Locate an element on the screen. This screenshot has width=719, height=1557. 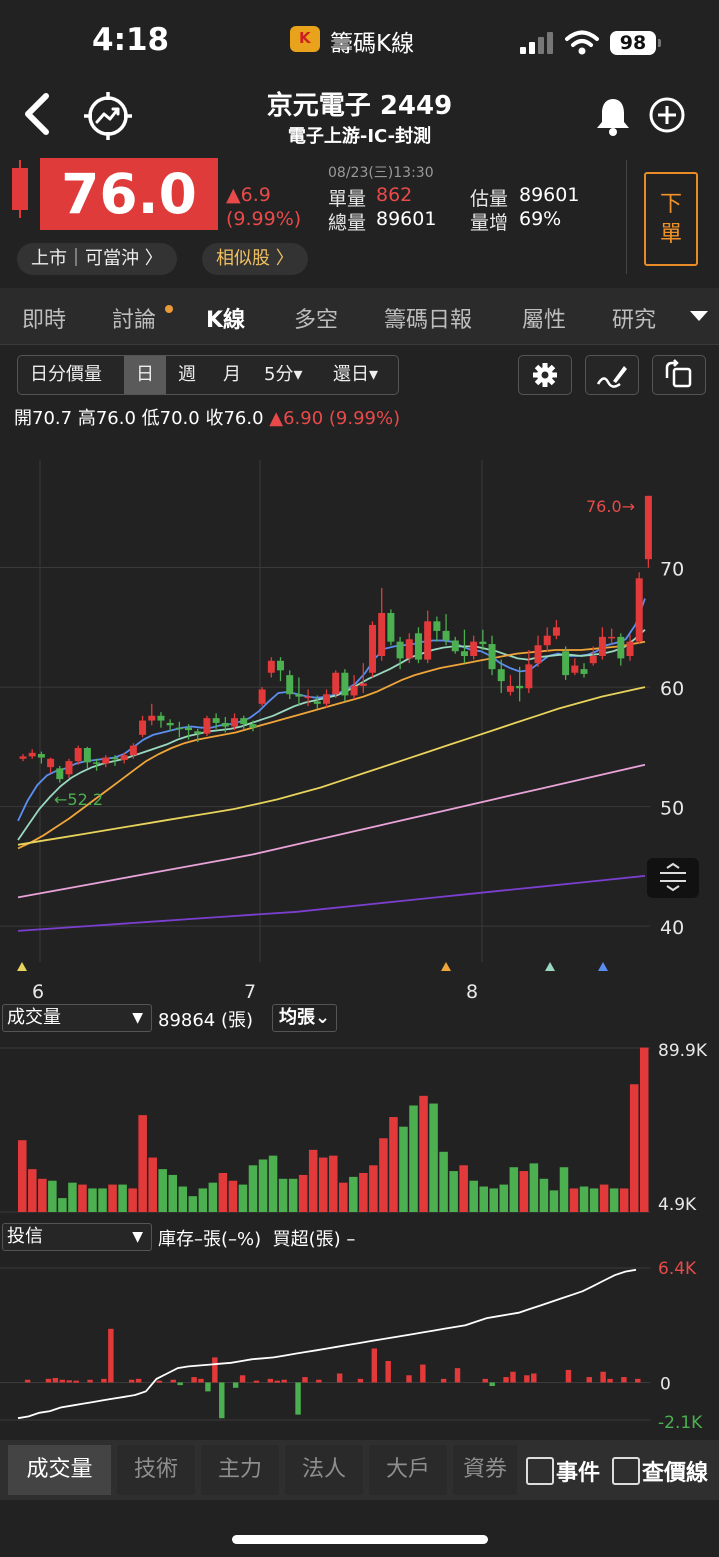
period-month: 月 is located at coordinates (232, 374).